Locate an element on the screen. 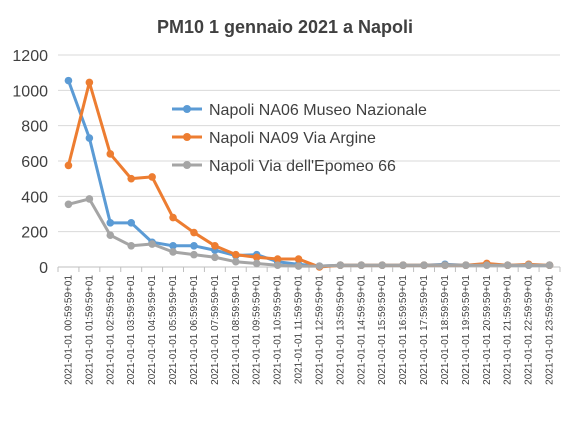  y-tick-label: 800 is located at coordinates (34, 127).